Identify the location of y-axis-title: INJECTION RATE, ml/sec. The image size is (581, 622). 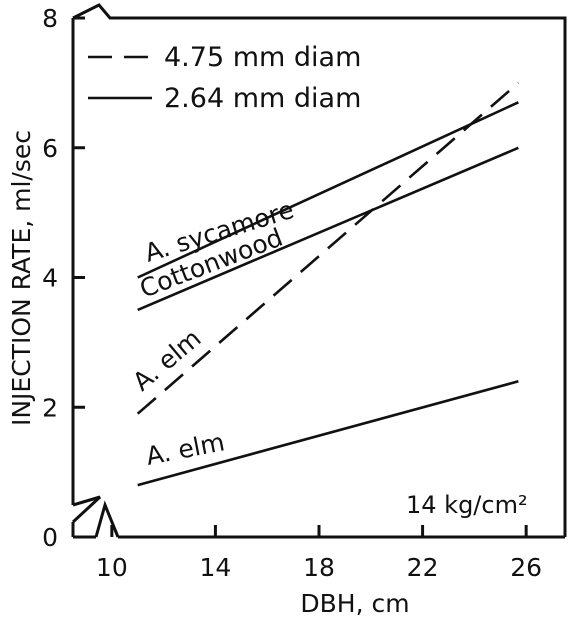
(21, 278).